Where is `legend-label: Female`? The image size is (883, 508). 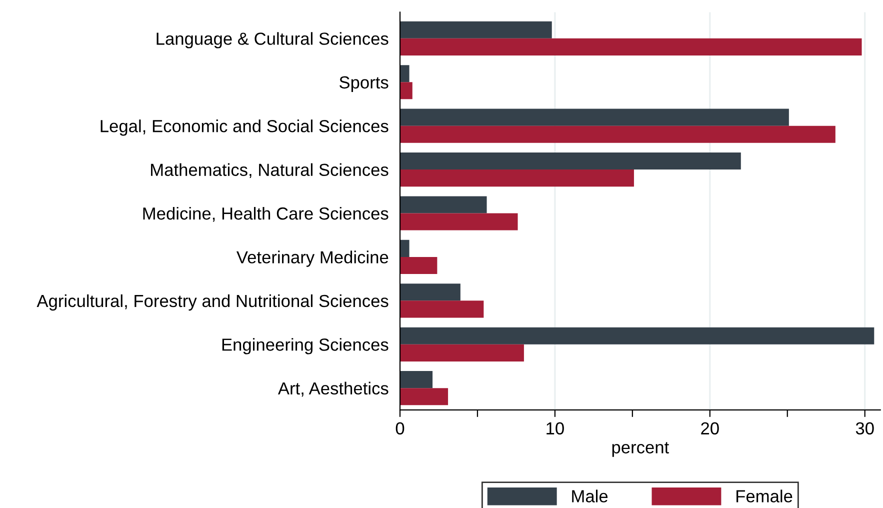 legend-label: Female is located at coordinates (764, 496).